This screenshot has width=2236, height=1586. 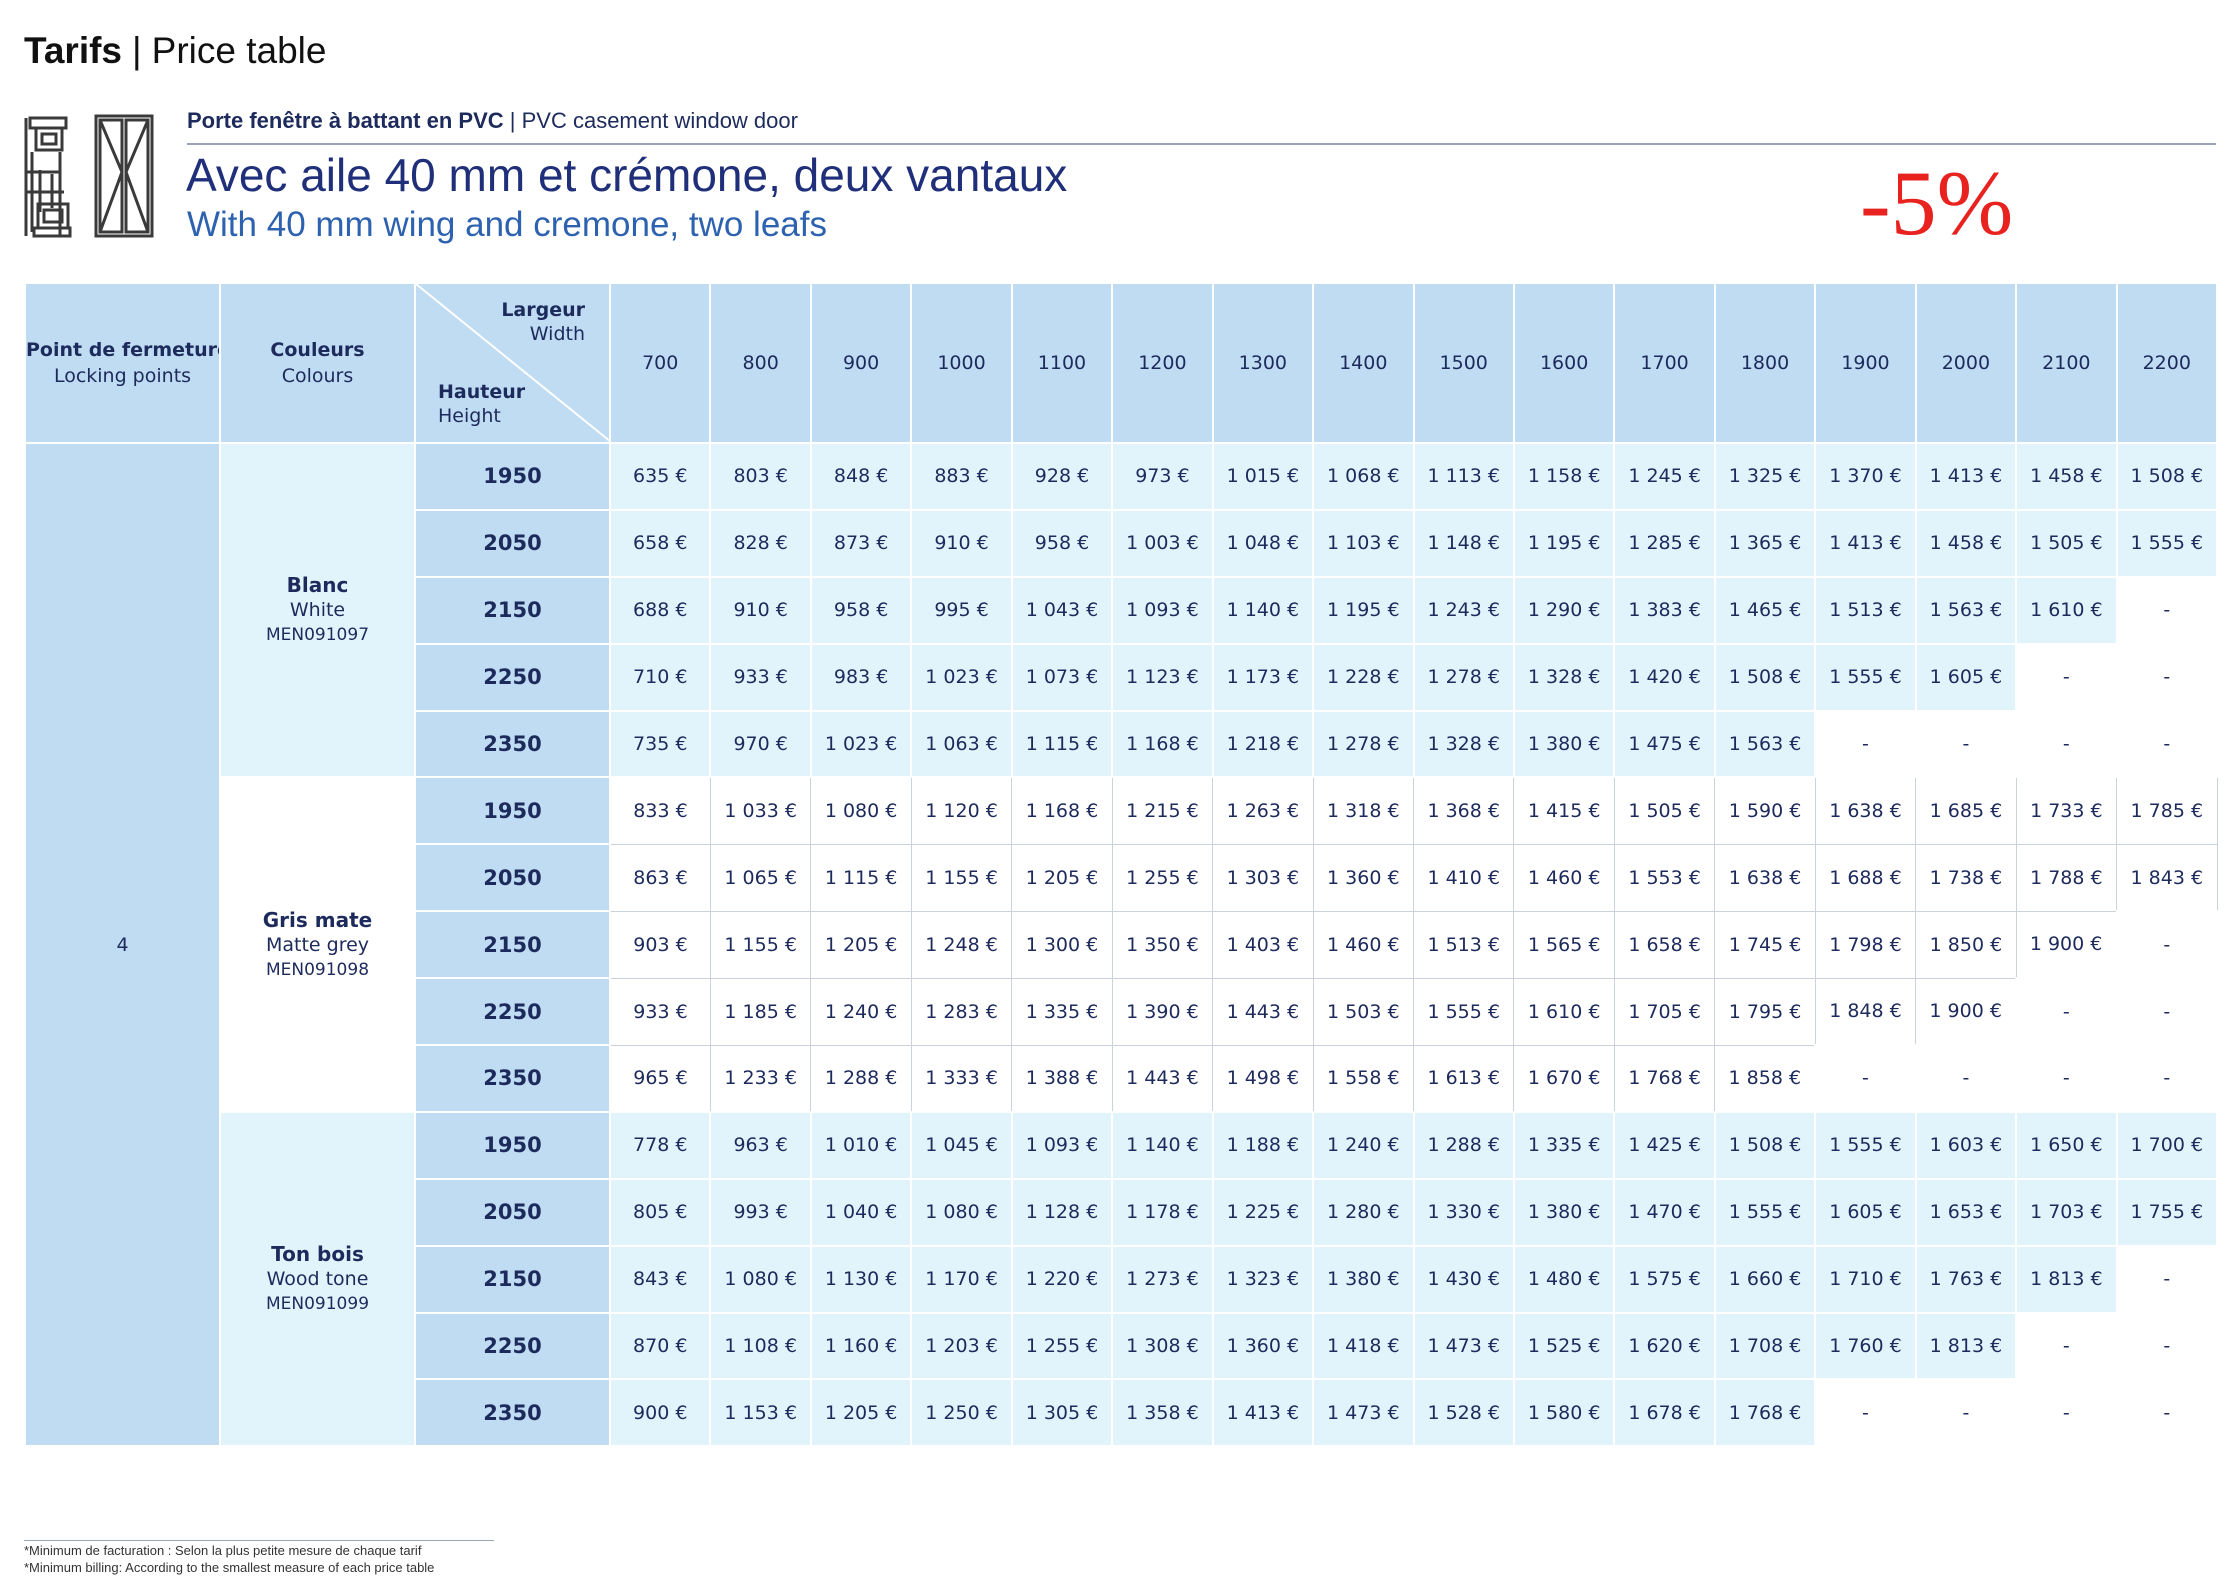 What do you see at coordinates (660, 1078) in the screenshot?
I see `price-cell: 965 €` at bounding box center [660, 1078].